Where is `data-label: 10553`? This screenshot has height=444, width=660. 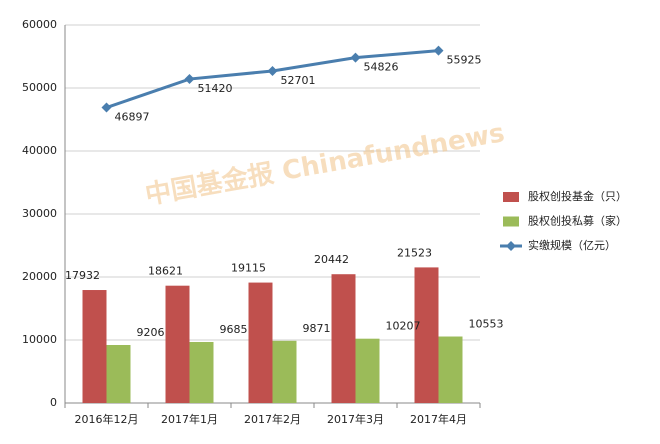
data-label: 10553 is located at coordinates (486, 324).